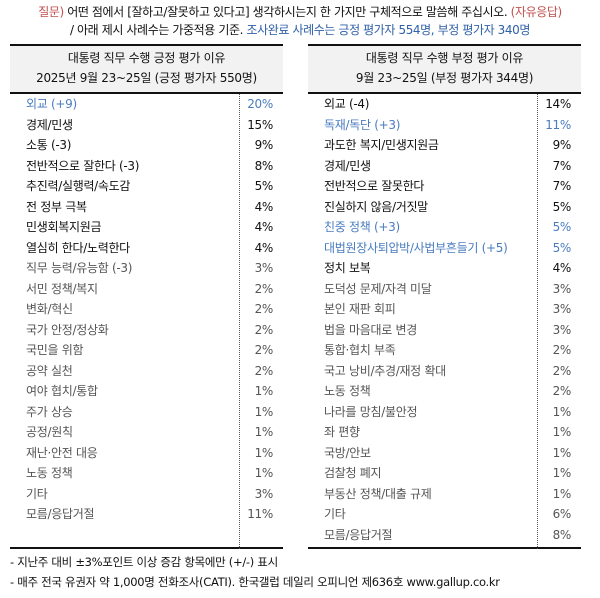 The height and width of the screenshot is (598, 600). Describe the element at coordinates (146, 494) in the screenshot. I see `table-row: 기타 3%` at that location.